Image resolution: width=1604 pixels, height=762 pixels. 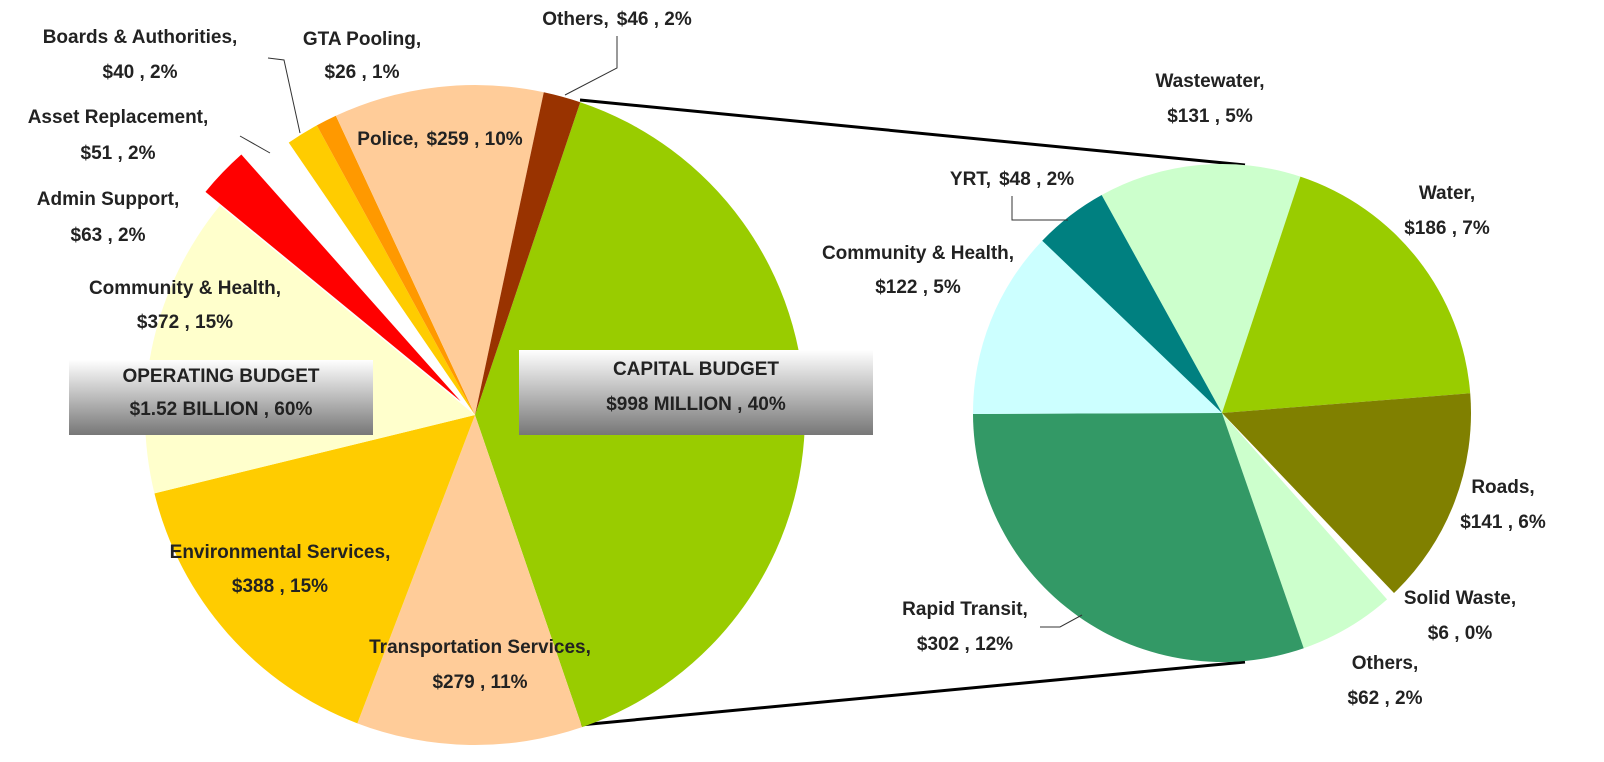 I want to click on category-label: Boards & Authorities,, so click(x=140, y=37).